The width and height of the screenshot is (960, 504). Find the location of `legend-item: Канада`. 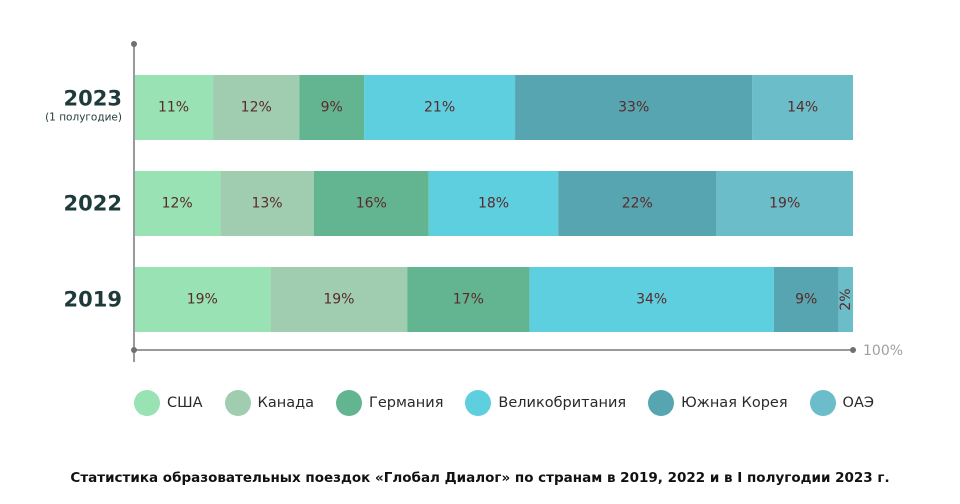

legend-item: Канада is located at coordinates (269, 403).